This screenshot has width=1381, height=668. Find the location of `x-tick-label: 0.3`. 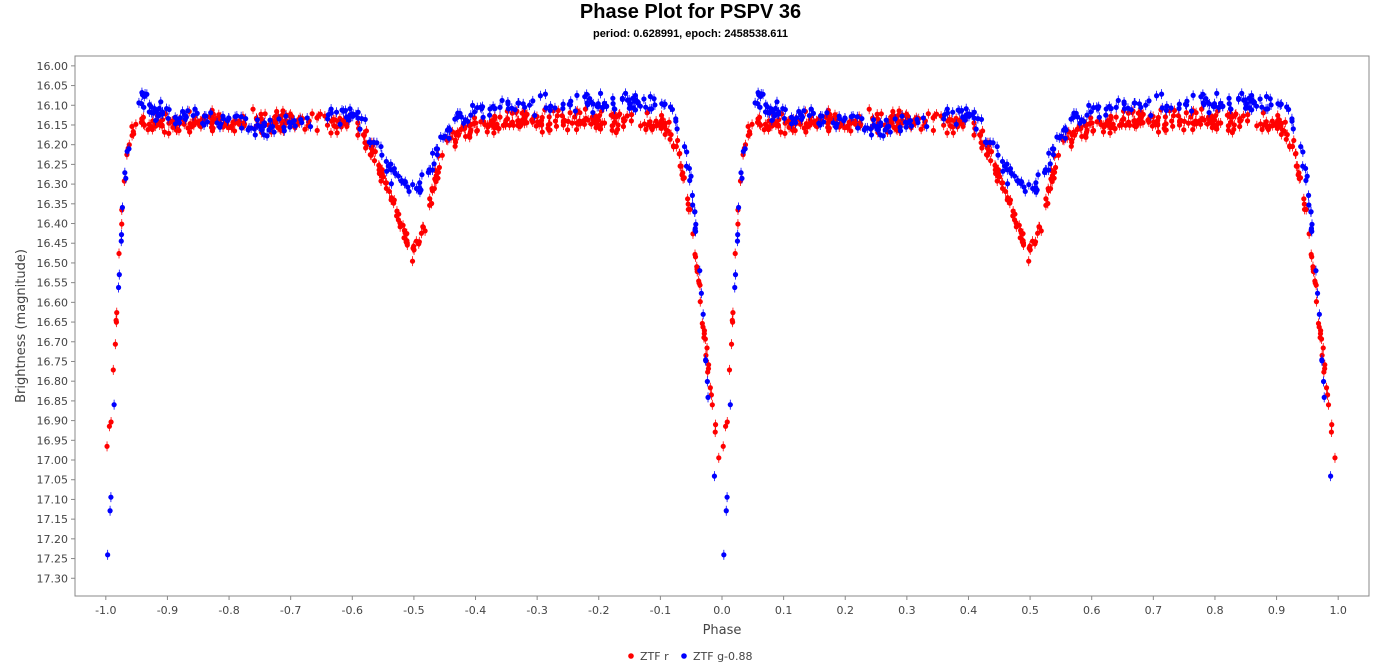

x-tick-label: 0.3 is located at coordinates (907, 610).